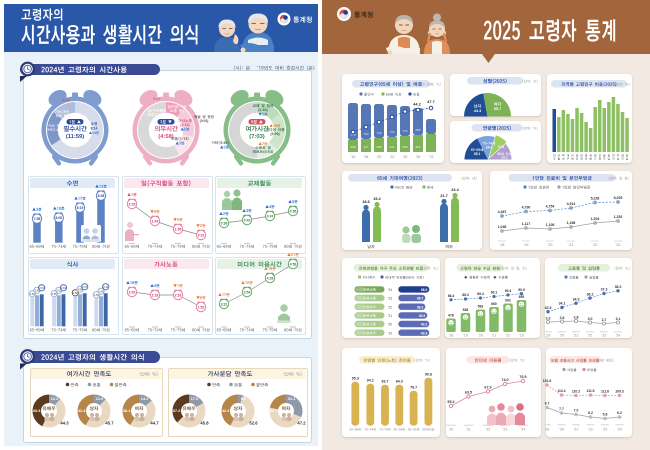 This screenshot has height=450, width=650. What do you see at coordinates (477, 111) in the screenshot?
I see `svg-text: 44.3` at bounding box center [477, 111].